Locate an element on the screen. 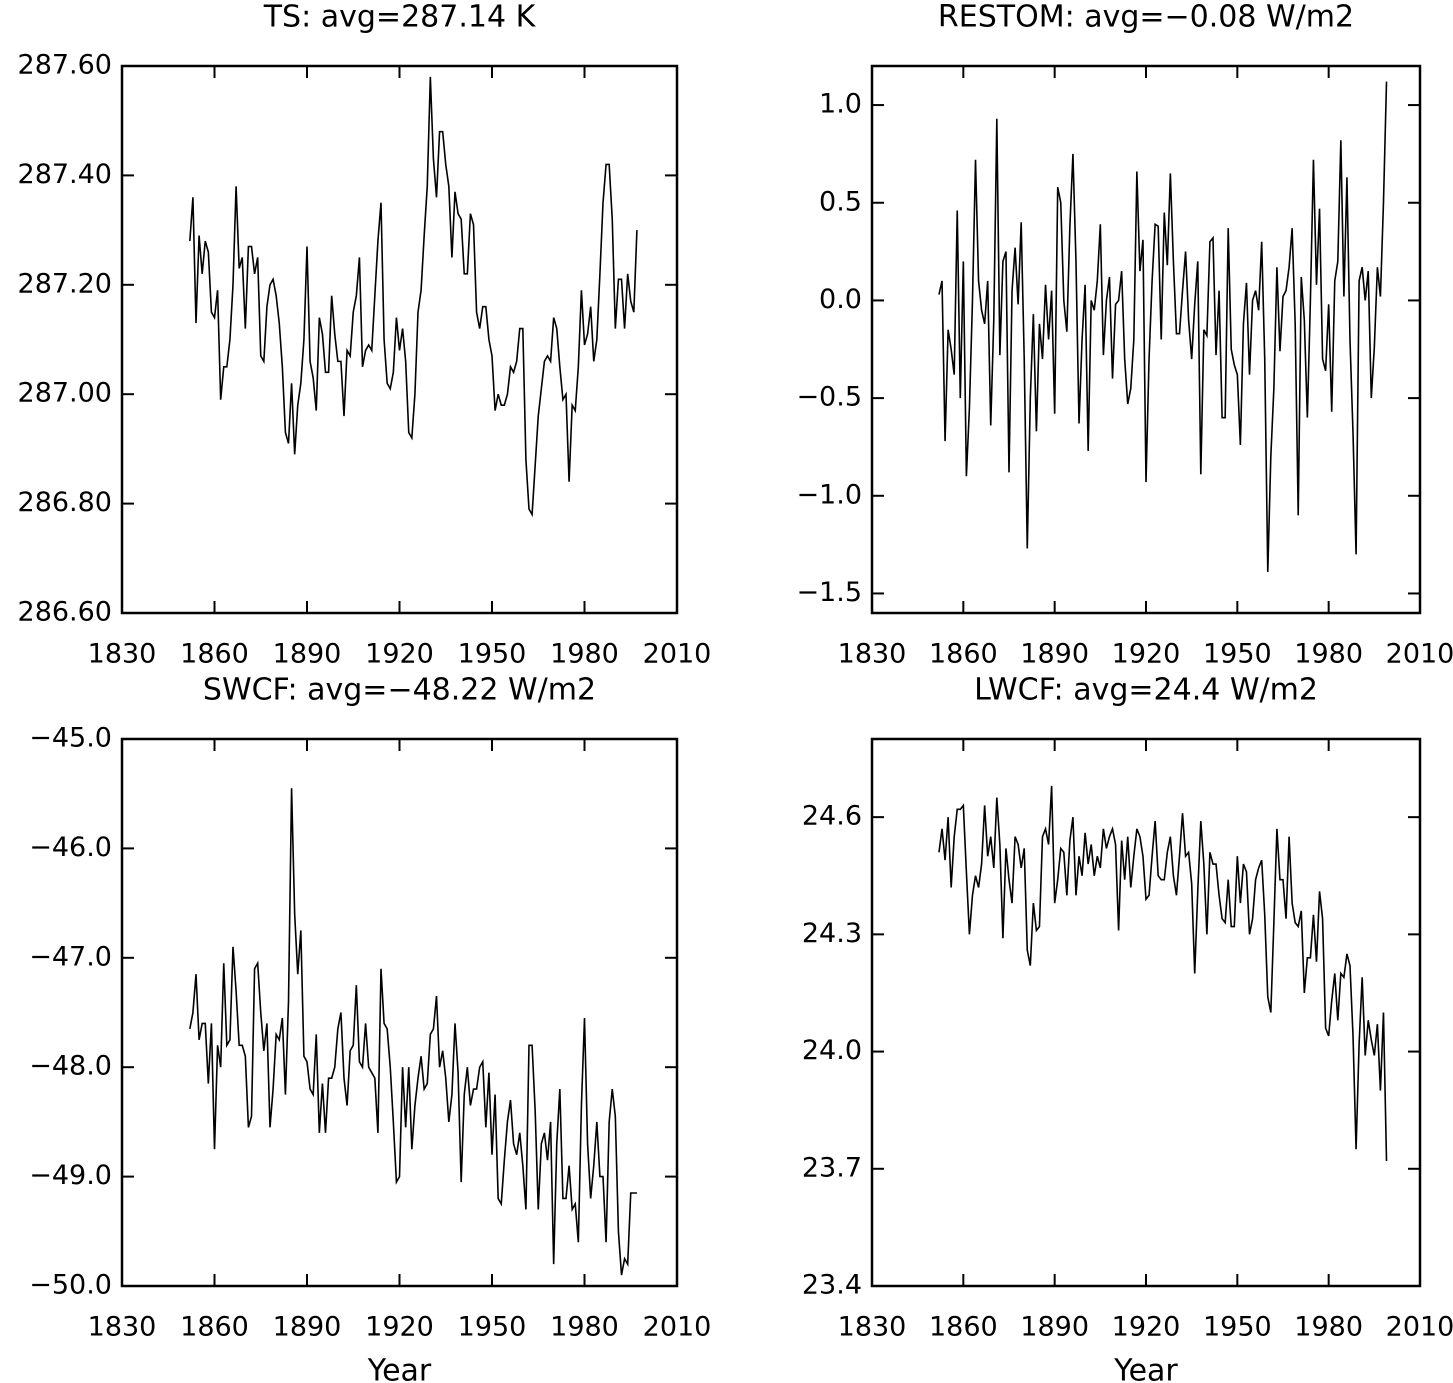  chart-title: RESTOM: avg=−0.08 W/m2 is located at coordinates (1146, 17).